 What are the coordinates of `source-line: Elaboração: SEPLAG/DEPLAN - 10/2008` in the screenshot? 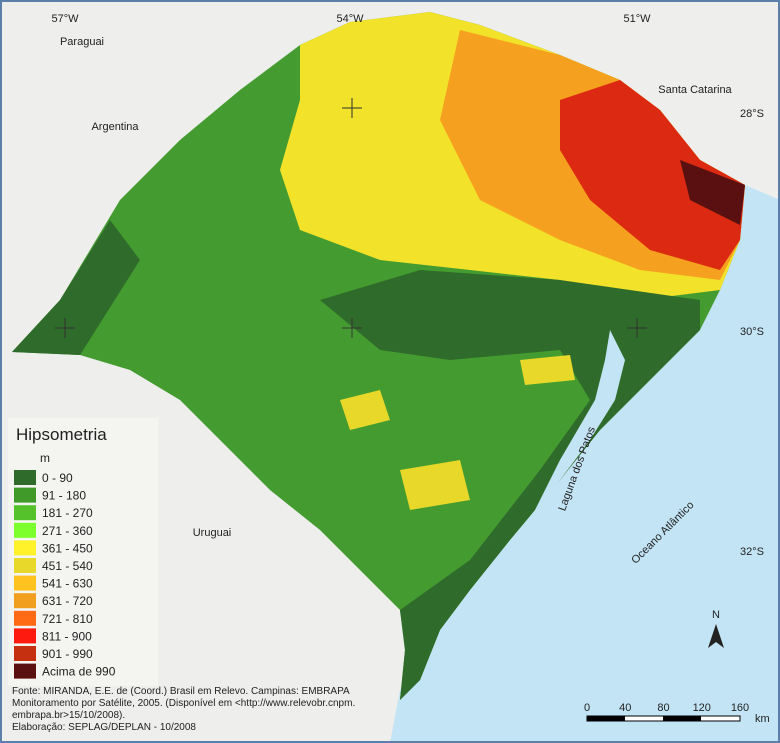 It's located at (104, 727).